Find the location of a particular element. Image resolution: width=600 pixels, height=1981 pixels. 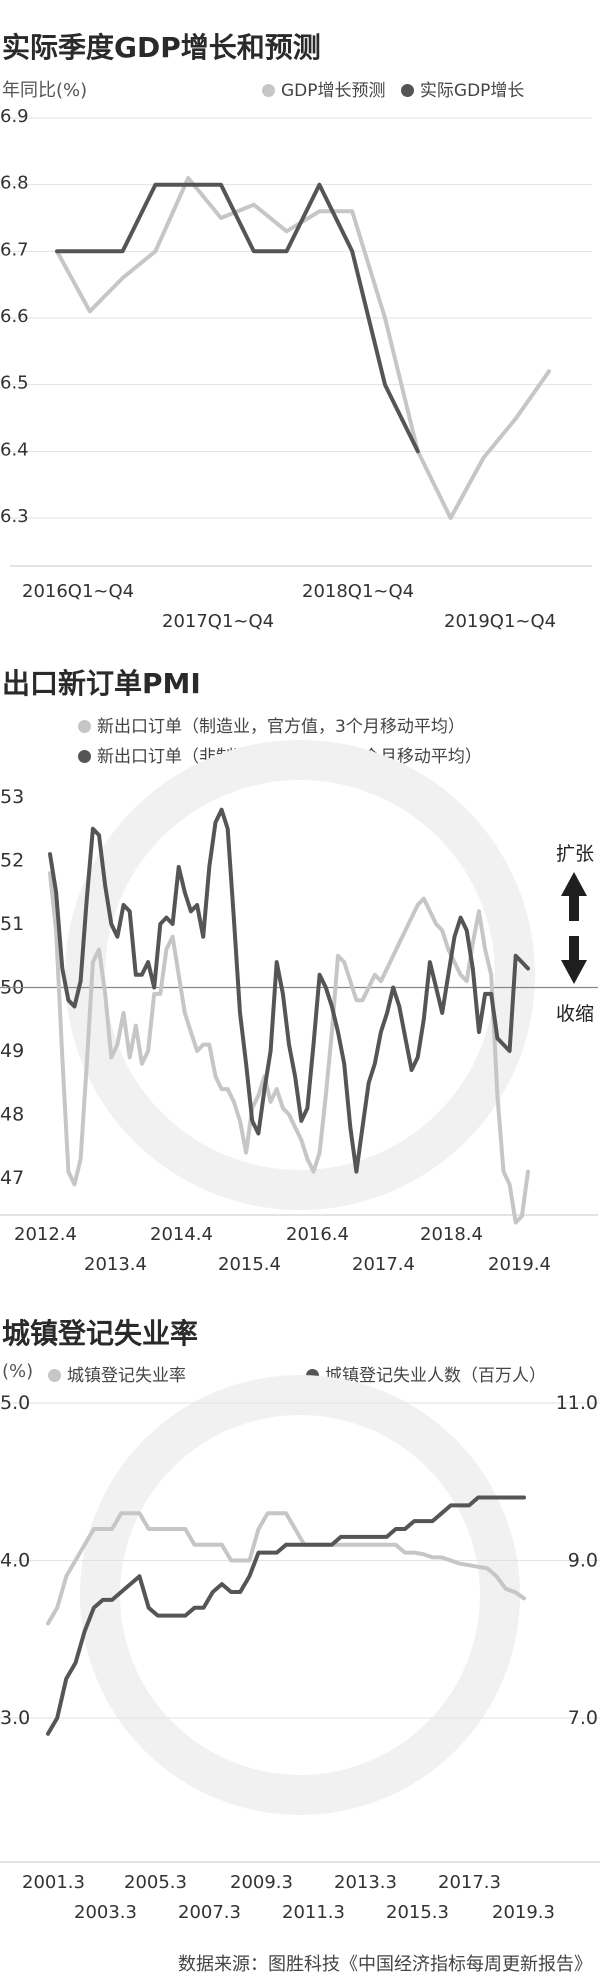

y-tick-label: 6.4 is located at coordinates (14, 449).